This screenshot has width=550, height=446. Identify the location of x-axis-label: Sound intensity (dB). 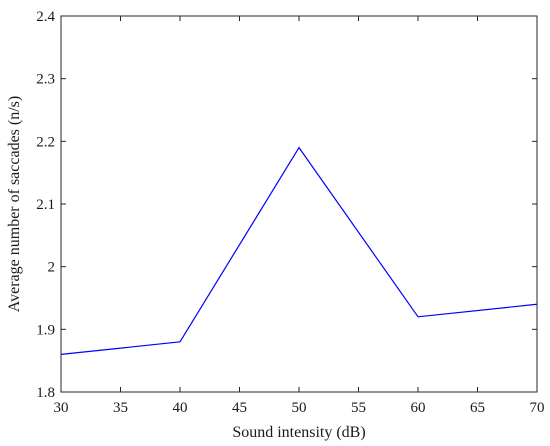
(298, 432).